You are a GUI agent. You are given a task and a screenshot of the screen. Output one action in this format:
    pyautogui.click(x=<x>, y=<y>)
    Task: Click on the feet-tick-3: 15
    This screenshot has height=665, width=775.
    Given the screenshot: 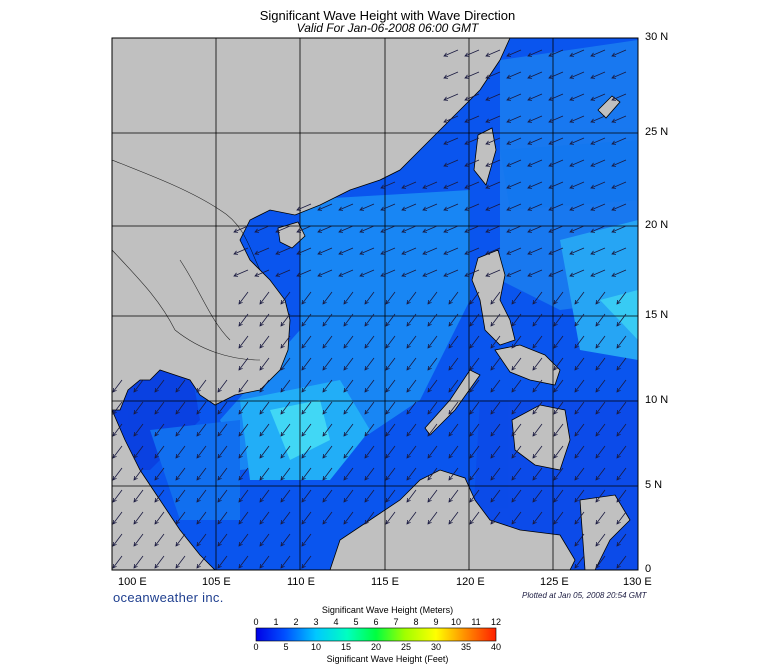 What is the action you would take?
    pyautogui.click(x=346, y=647)
    